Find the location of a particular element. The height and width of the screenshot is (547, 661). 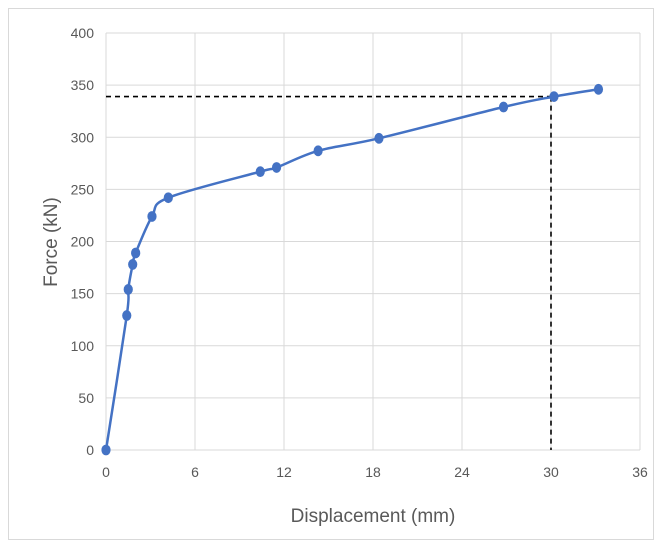

x-tick-label: 6 is located at coordinates (195, 472).